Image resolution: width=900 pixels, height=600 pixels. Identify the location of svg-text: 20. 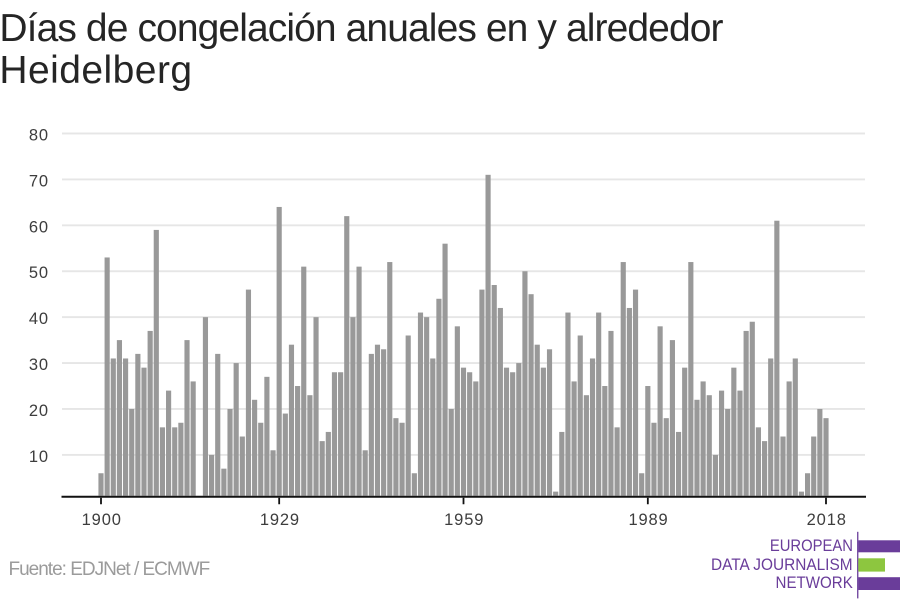
(39, 411).